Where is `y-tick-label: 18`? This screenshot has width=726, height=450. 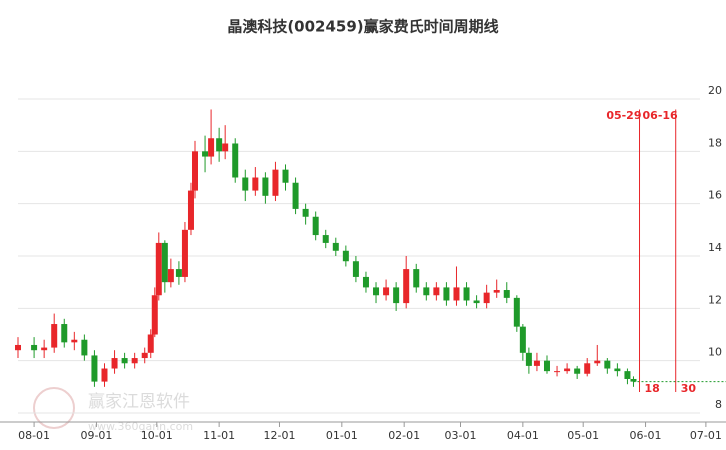
y-tick-label: 18 is located at coordinates (715, 142).